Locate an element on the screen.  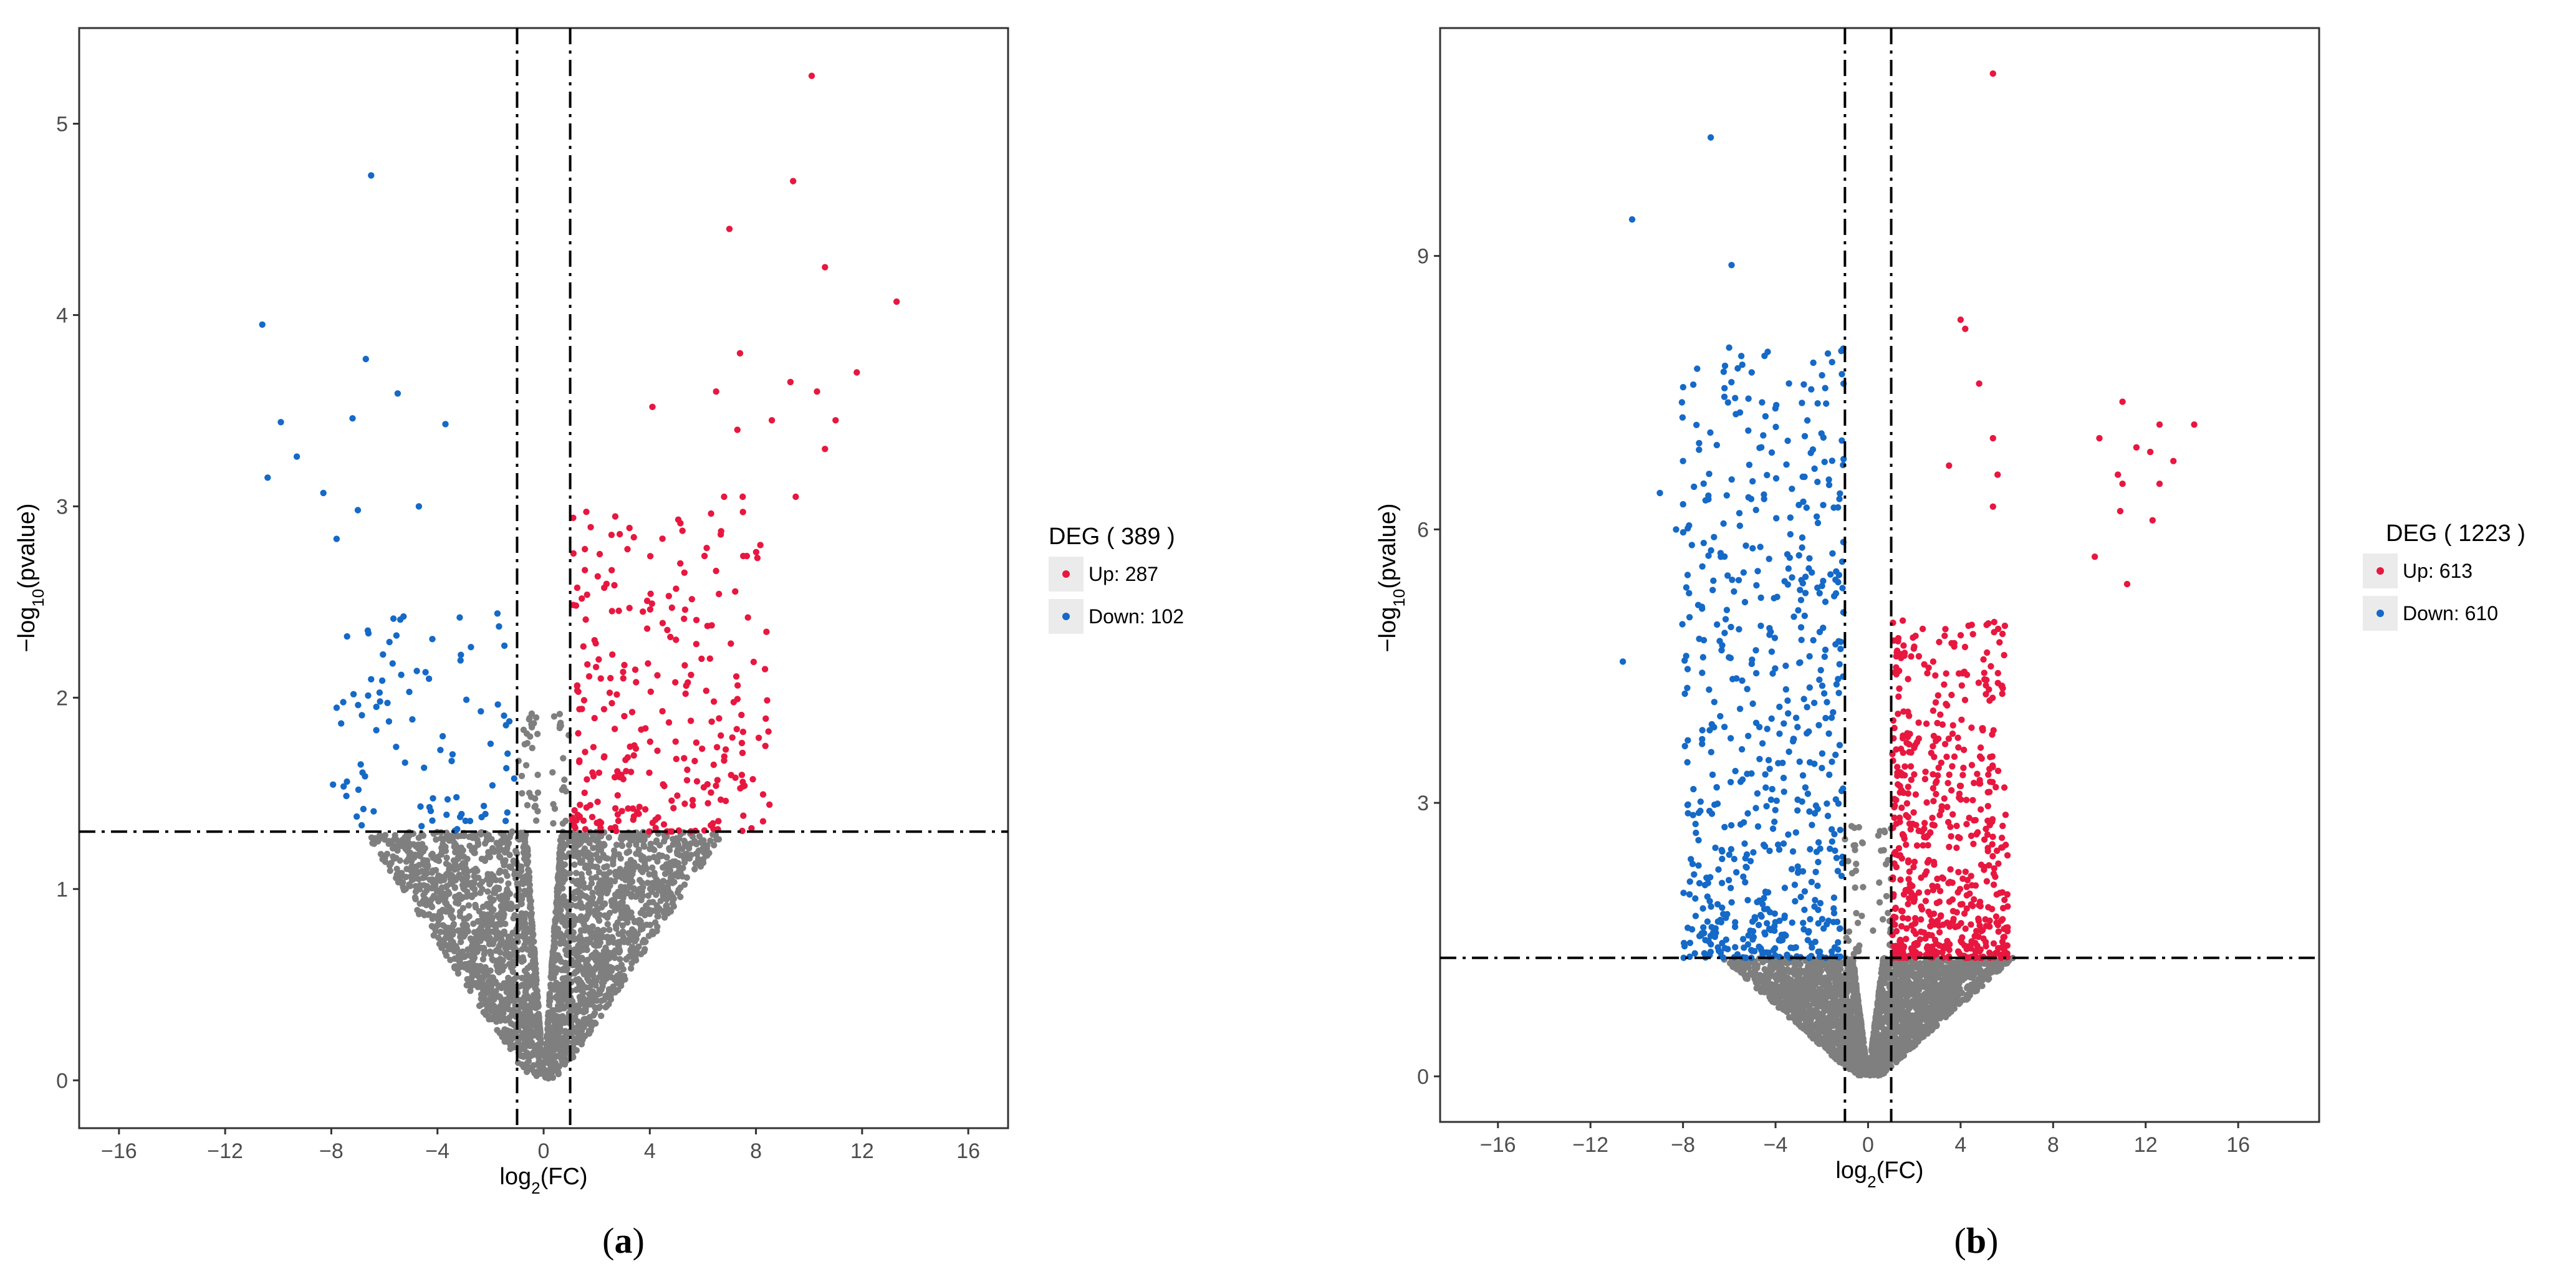
x-tick-label: 0 is located at coordinates (544, 1151).